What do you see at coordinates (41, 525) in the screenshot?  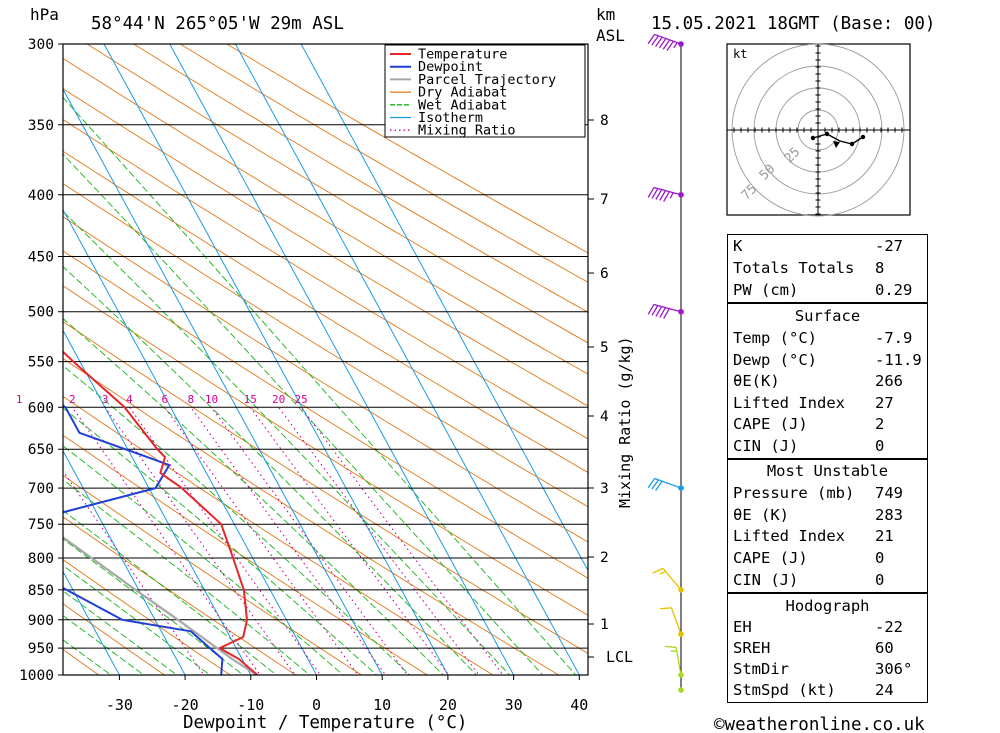 I see `pressure-label: 750` at bounding box center [41, 525].